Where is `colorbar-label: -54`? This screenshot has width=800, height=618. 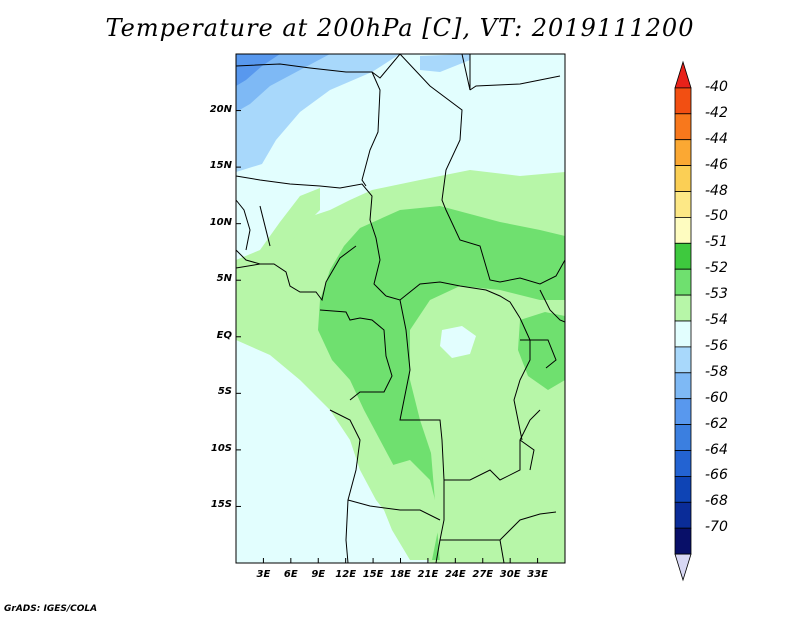
colorbar-label: -54 is located at coordinates (716, 320).